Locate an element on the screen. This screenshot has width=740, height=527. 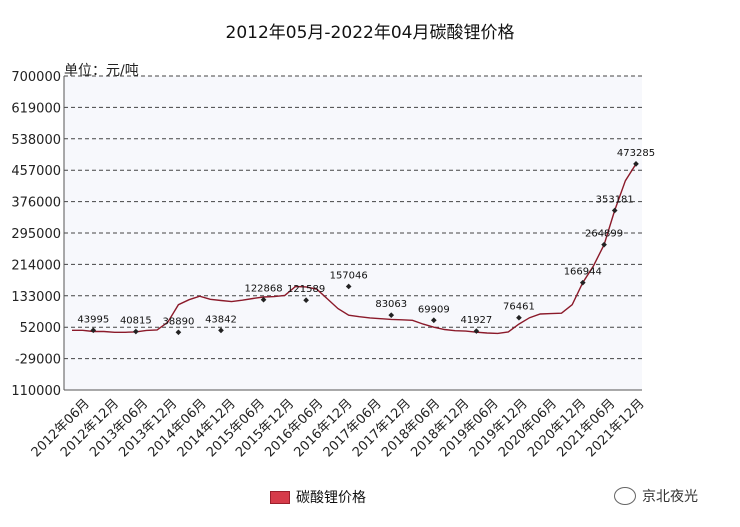
data-label: 43995 is located at coordinates (93, 319).